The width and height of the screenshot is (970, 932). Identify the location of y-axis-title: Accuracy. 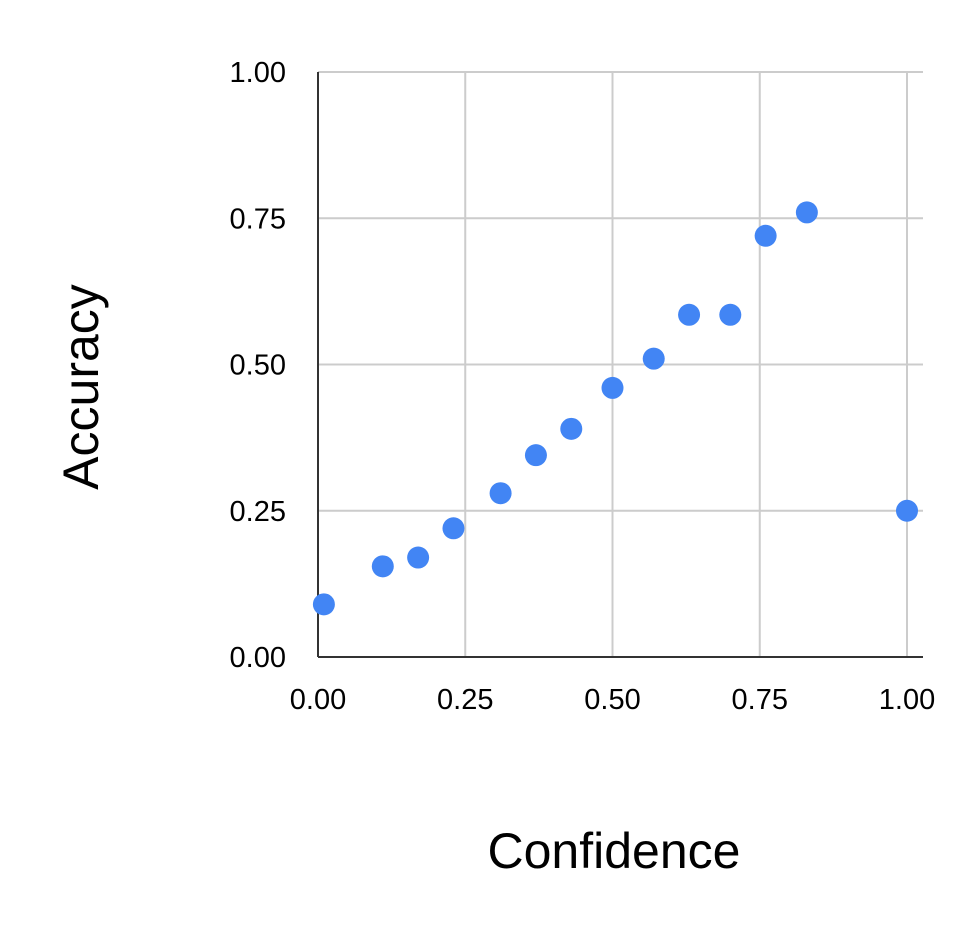
(81, 387).